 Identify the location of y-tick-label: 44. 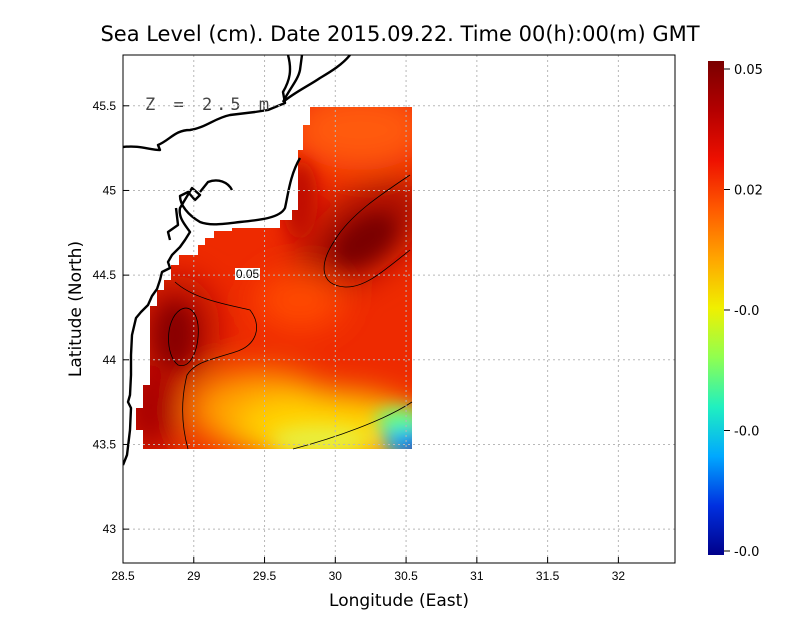
(110, 360).